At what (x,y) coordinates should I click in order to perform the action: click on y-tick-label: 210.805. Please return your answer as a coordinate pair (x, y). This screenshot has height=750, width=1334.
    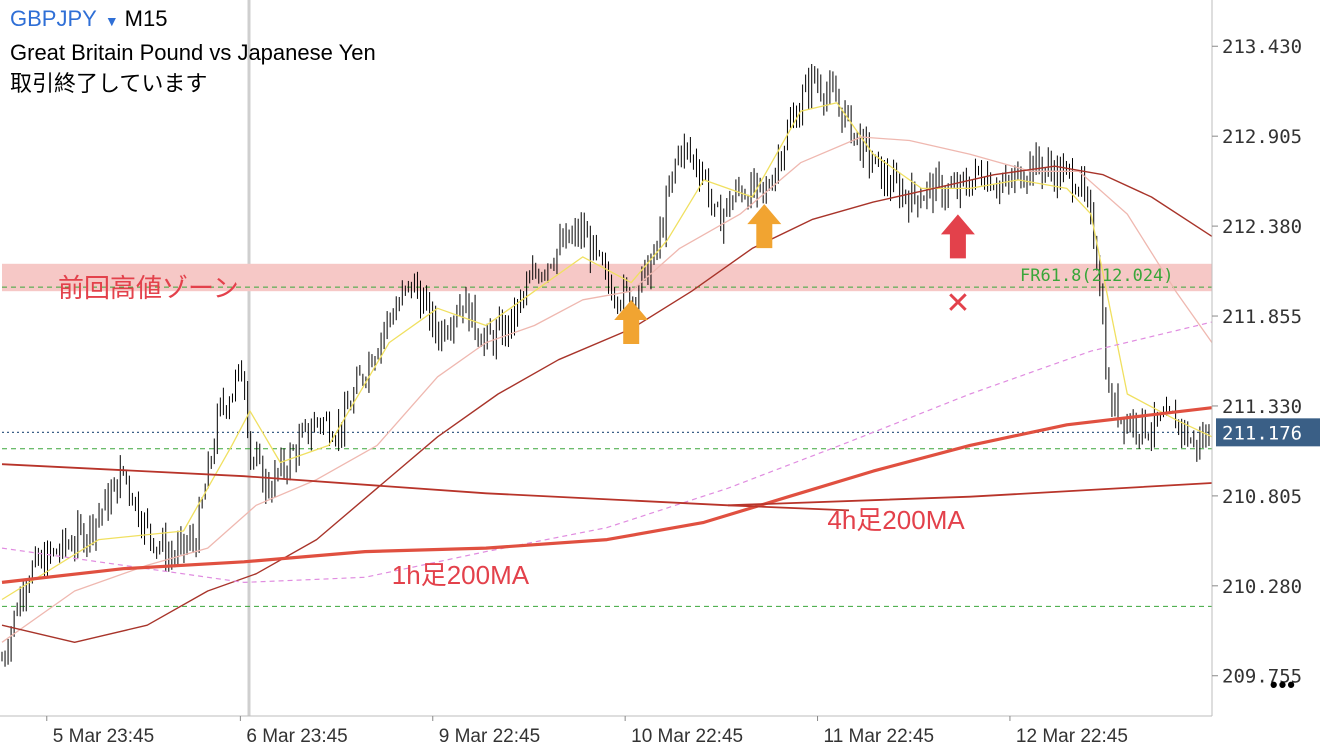
    Looking at the image, I should click on (1262, 497).